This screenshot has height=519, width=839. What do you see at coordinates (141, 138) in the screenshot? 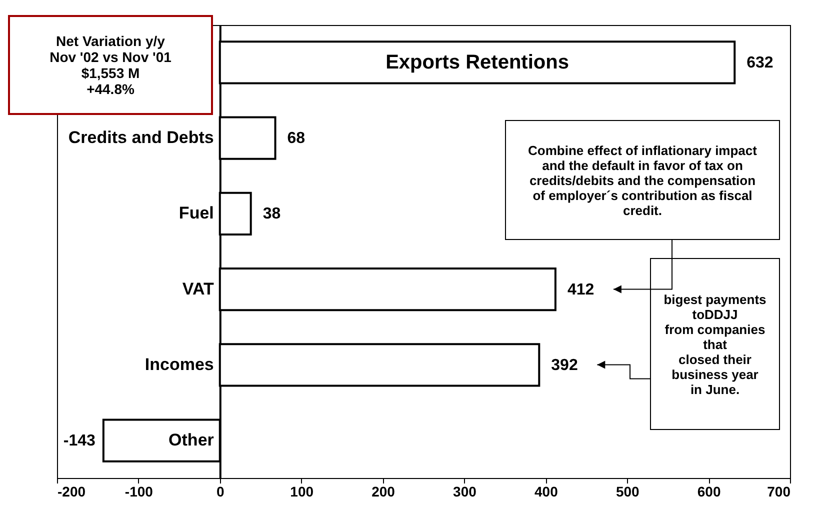
I see `y-tick-label: Credits and Debts` at bounding box center [141, 138].